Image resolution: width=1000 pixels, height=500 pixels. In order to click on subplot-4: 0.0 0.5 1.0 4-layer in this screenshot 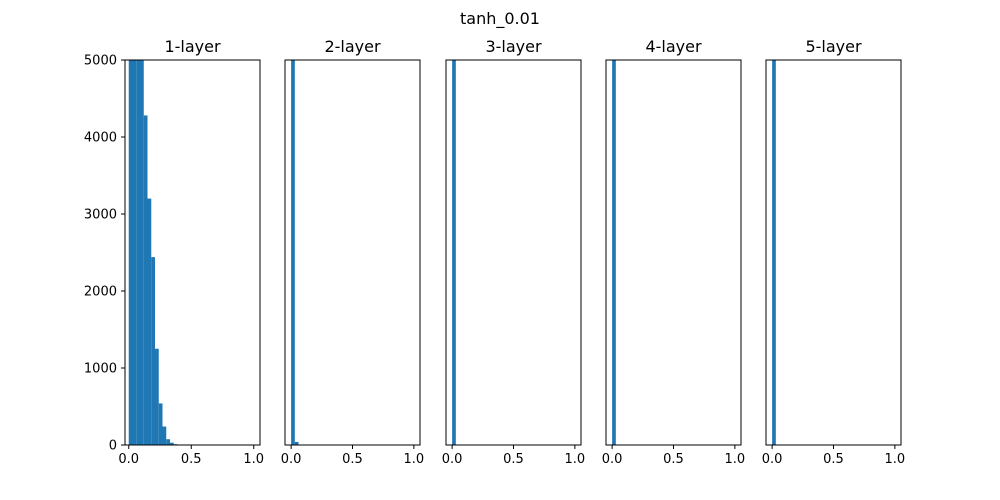, I will do `click(673, 252)`.